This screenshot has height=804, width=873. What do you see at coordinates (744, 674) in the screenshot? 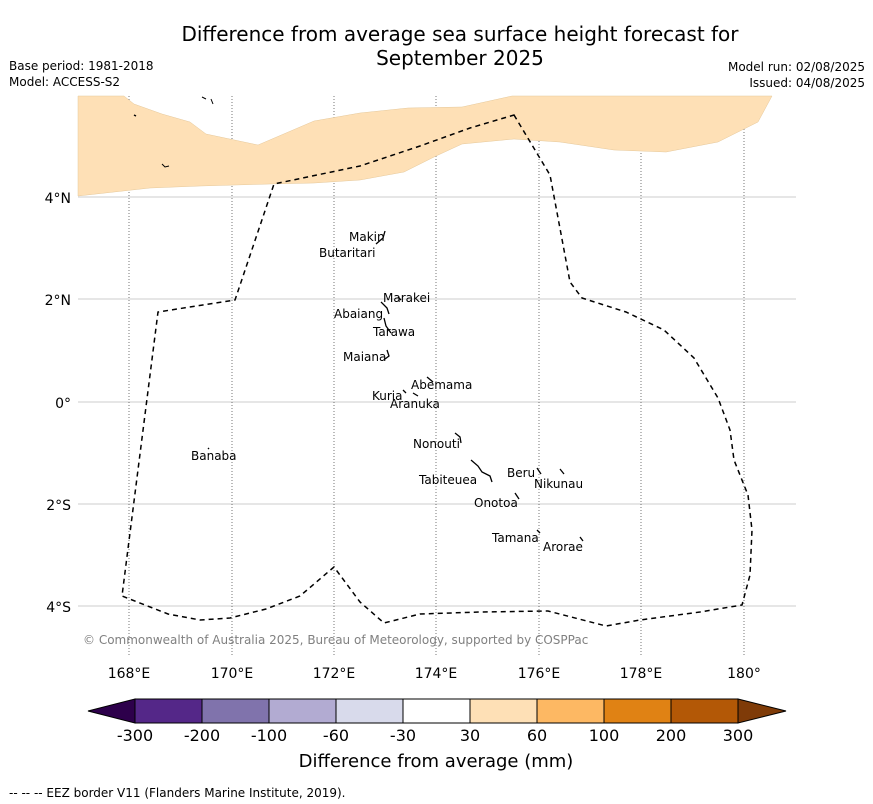
I see `lon-tick-180: 180°` at bounding box center [744, 674].